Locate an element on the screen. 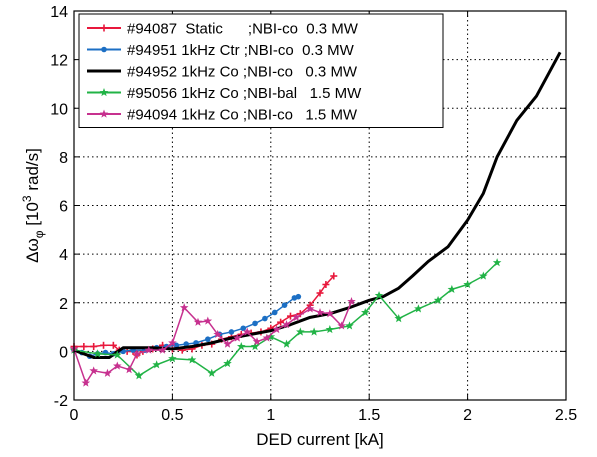 Image resolution: width=597 pixels, height=457 pixels. legend-label: #95056 1kHz Co ;NBI-bal 1.5 MW is located at coordinates (244, 93).